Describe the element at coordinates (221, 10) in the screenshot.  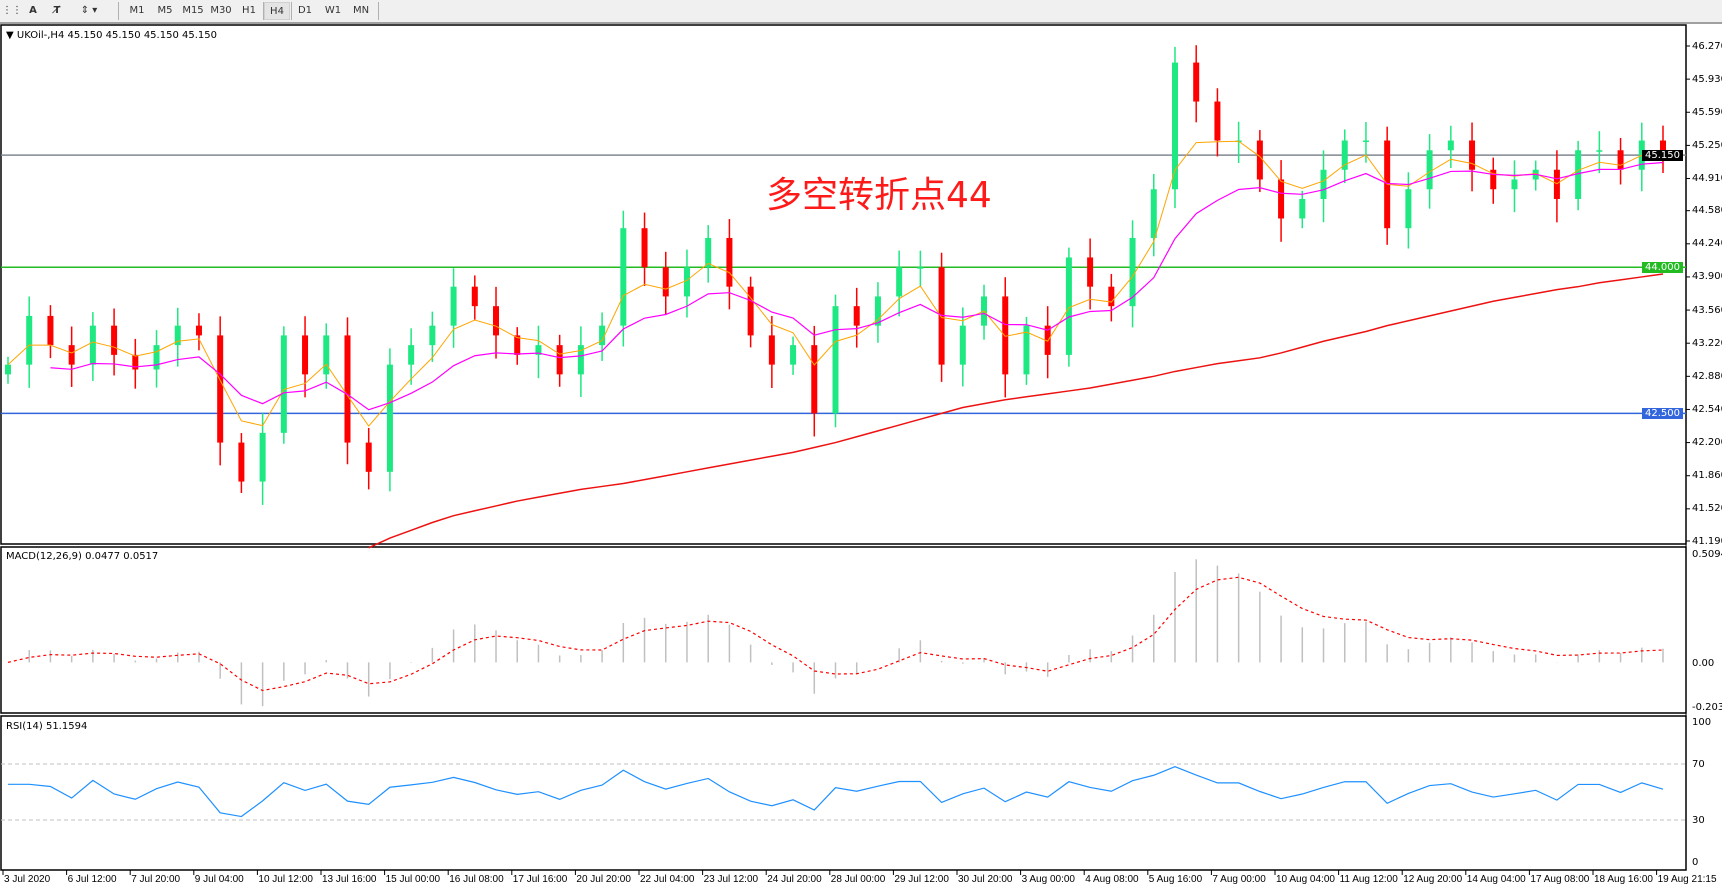
I see `timeframe-m30: M30` at that location.